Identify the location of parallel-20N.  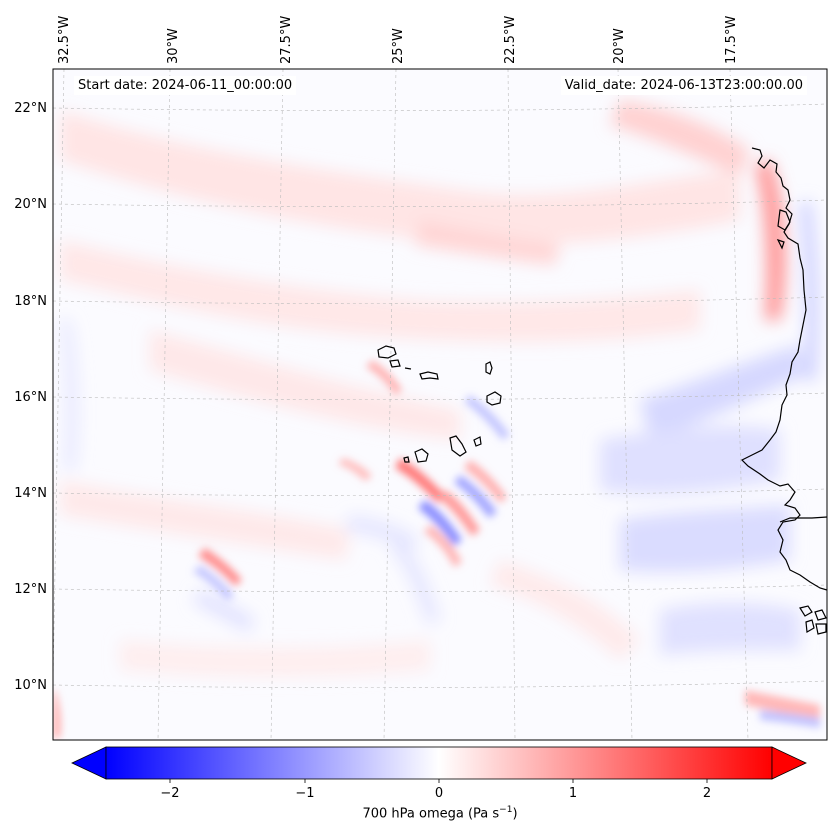
(440, 203).